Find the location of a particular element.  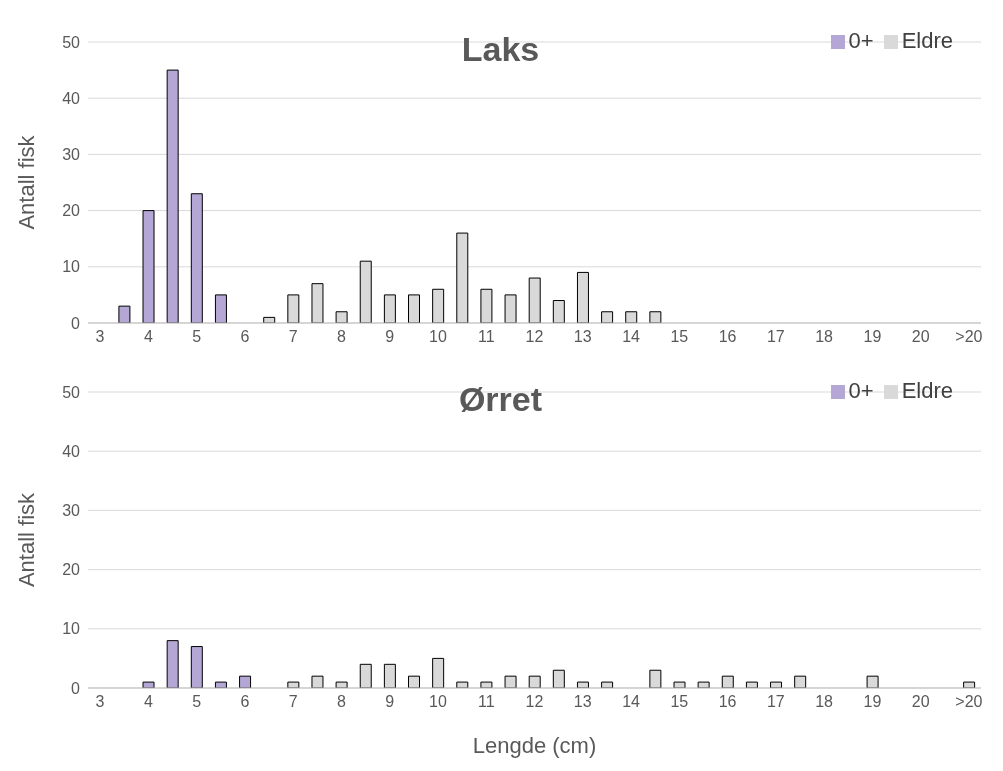

legend-label: 0+ is located at coordinates (861, 40).